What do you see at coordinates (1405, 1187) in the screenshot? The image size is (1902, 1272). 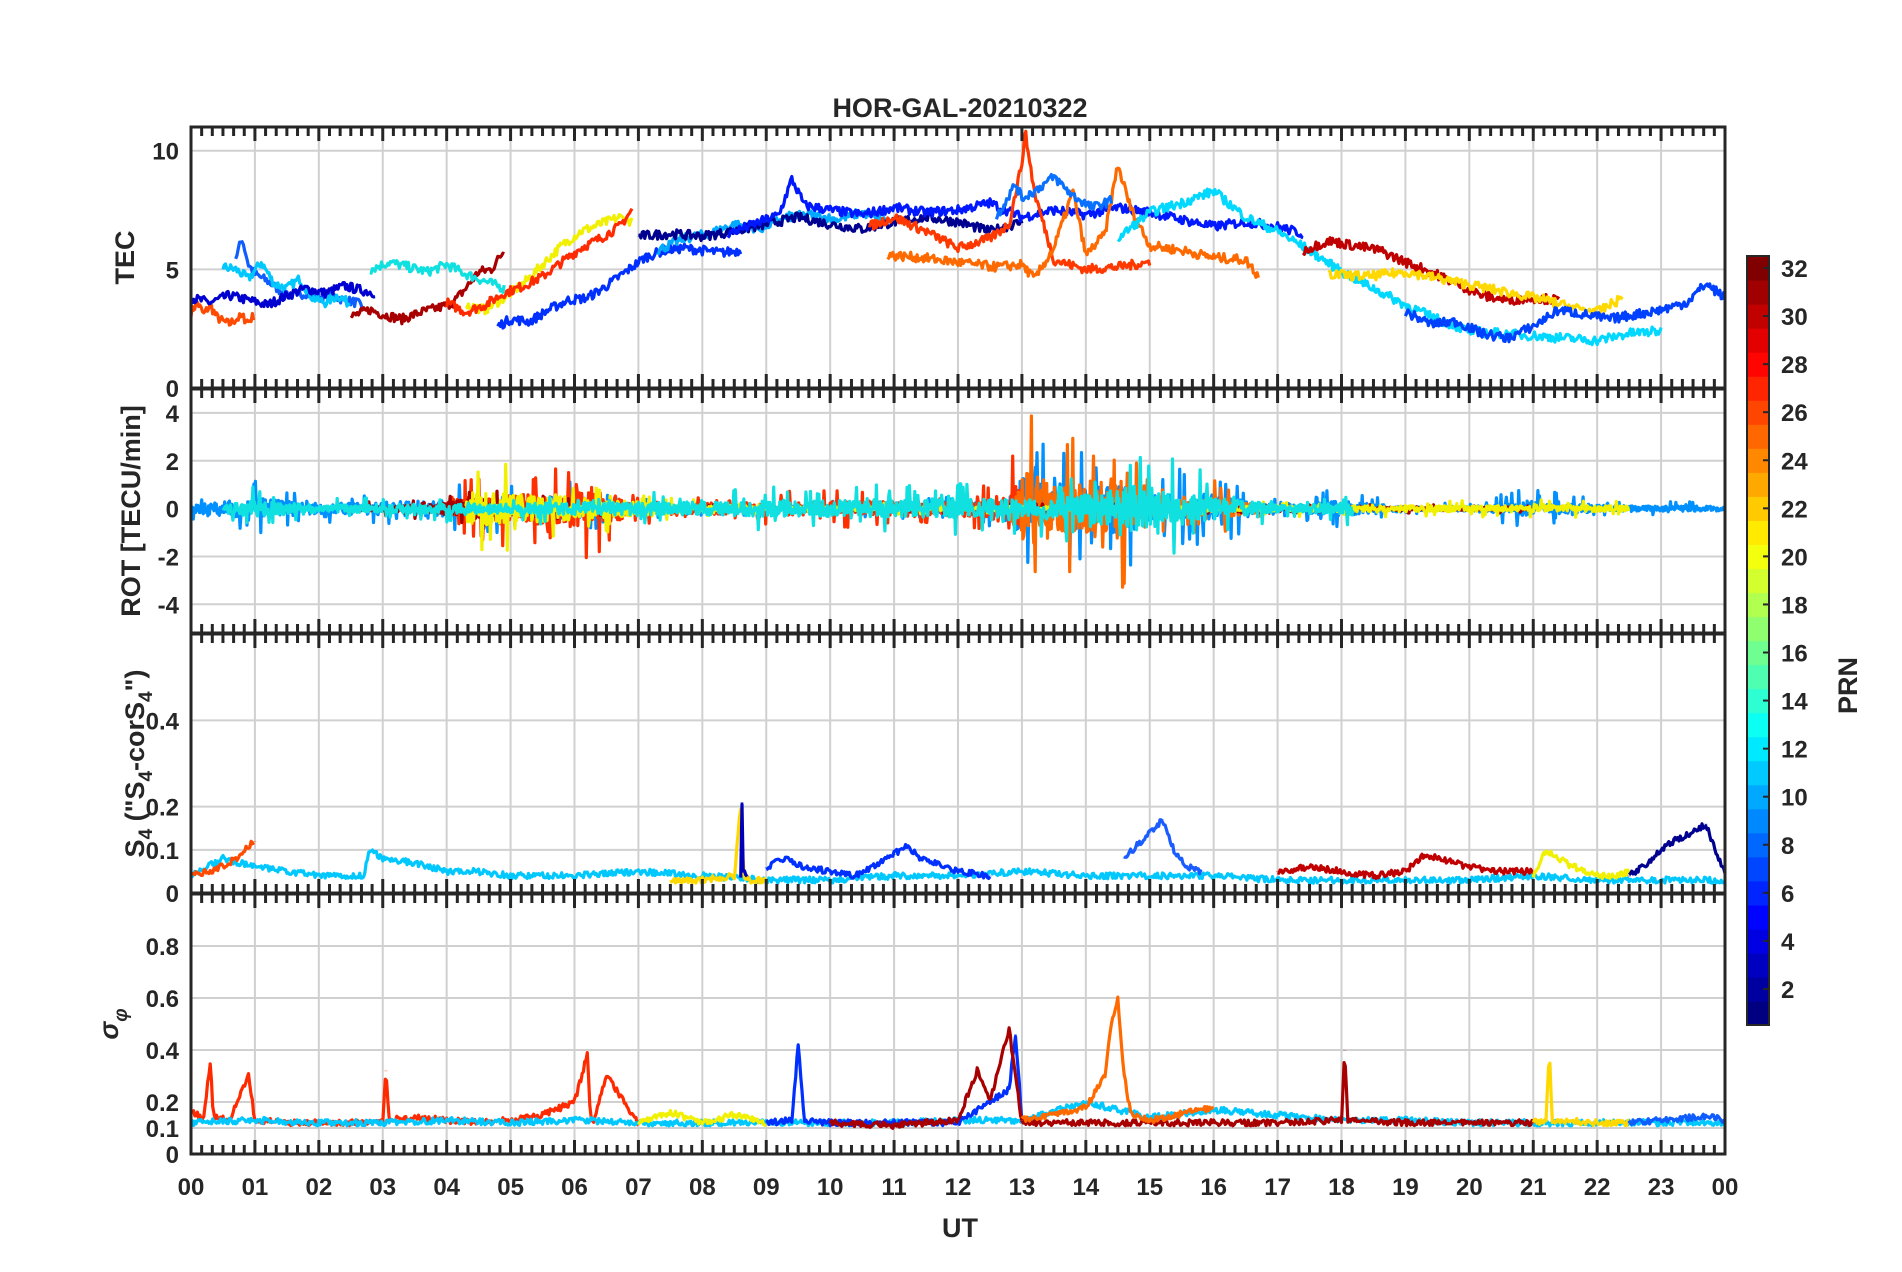 I see `x-tick-label: 19` at bounding box center [1405, 1187].